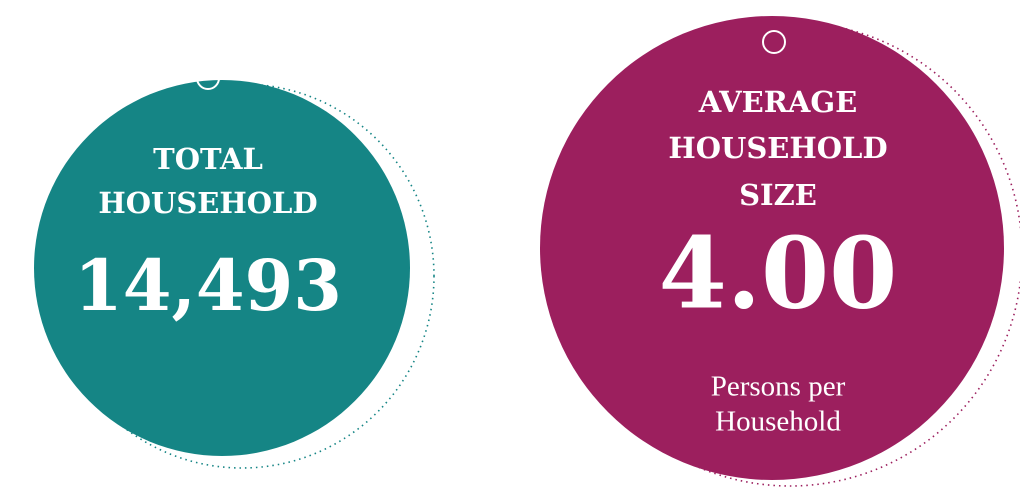  I want to click on card-title: SIZE, so click(778, 195).